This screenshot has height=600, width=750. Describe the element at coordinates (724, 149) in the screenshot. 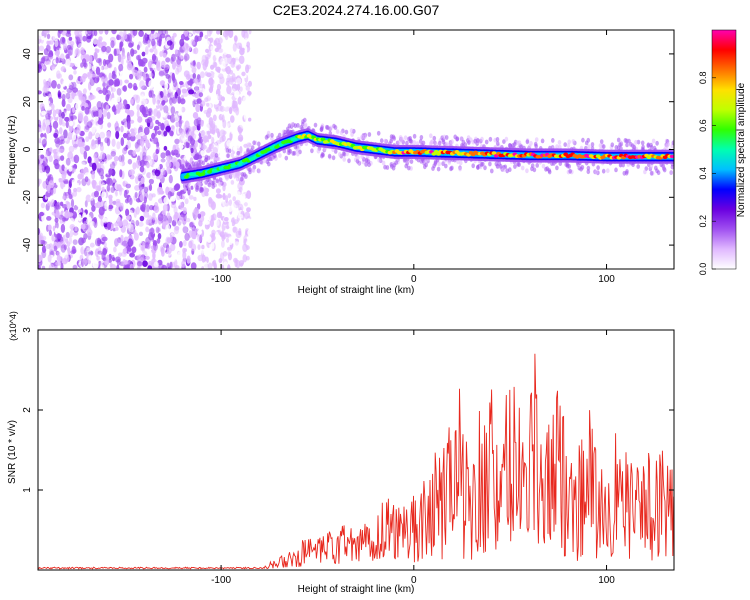

I see `colorbar-gradient` at that location.